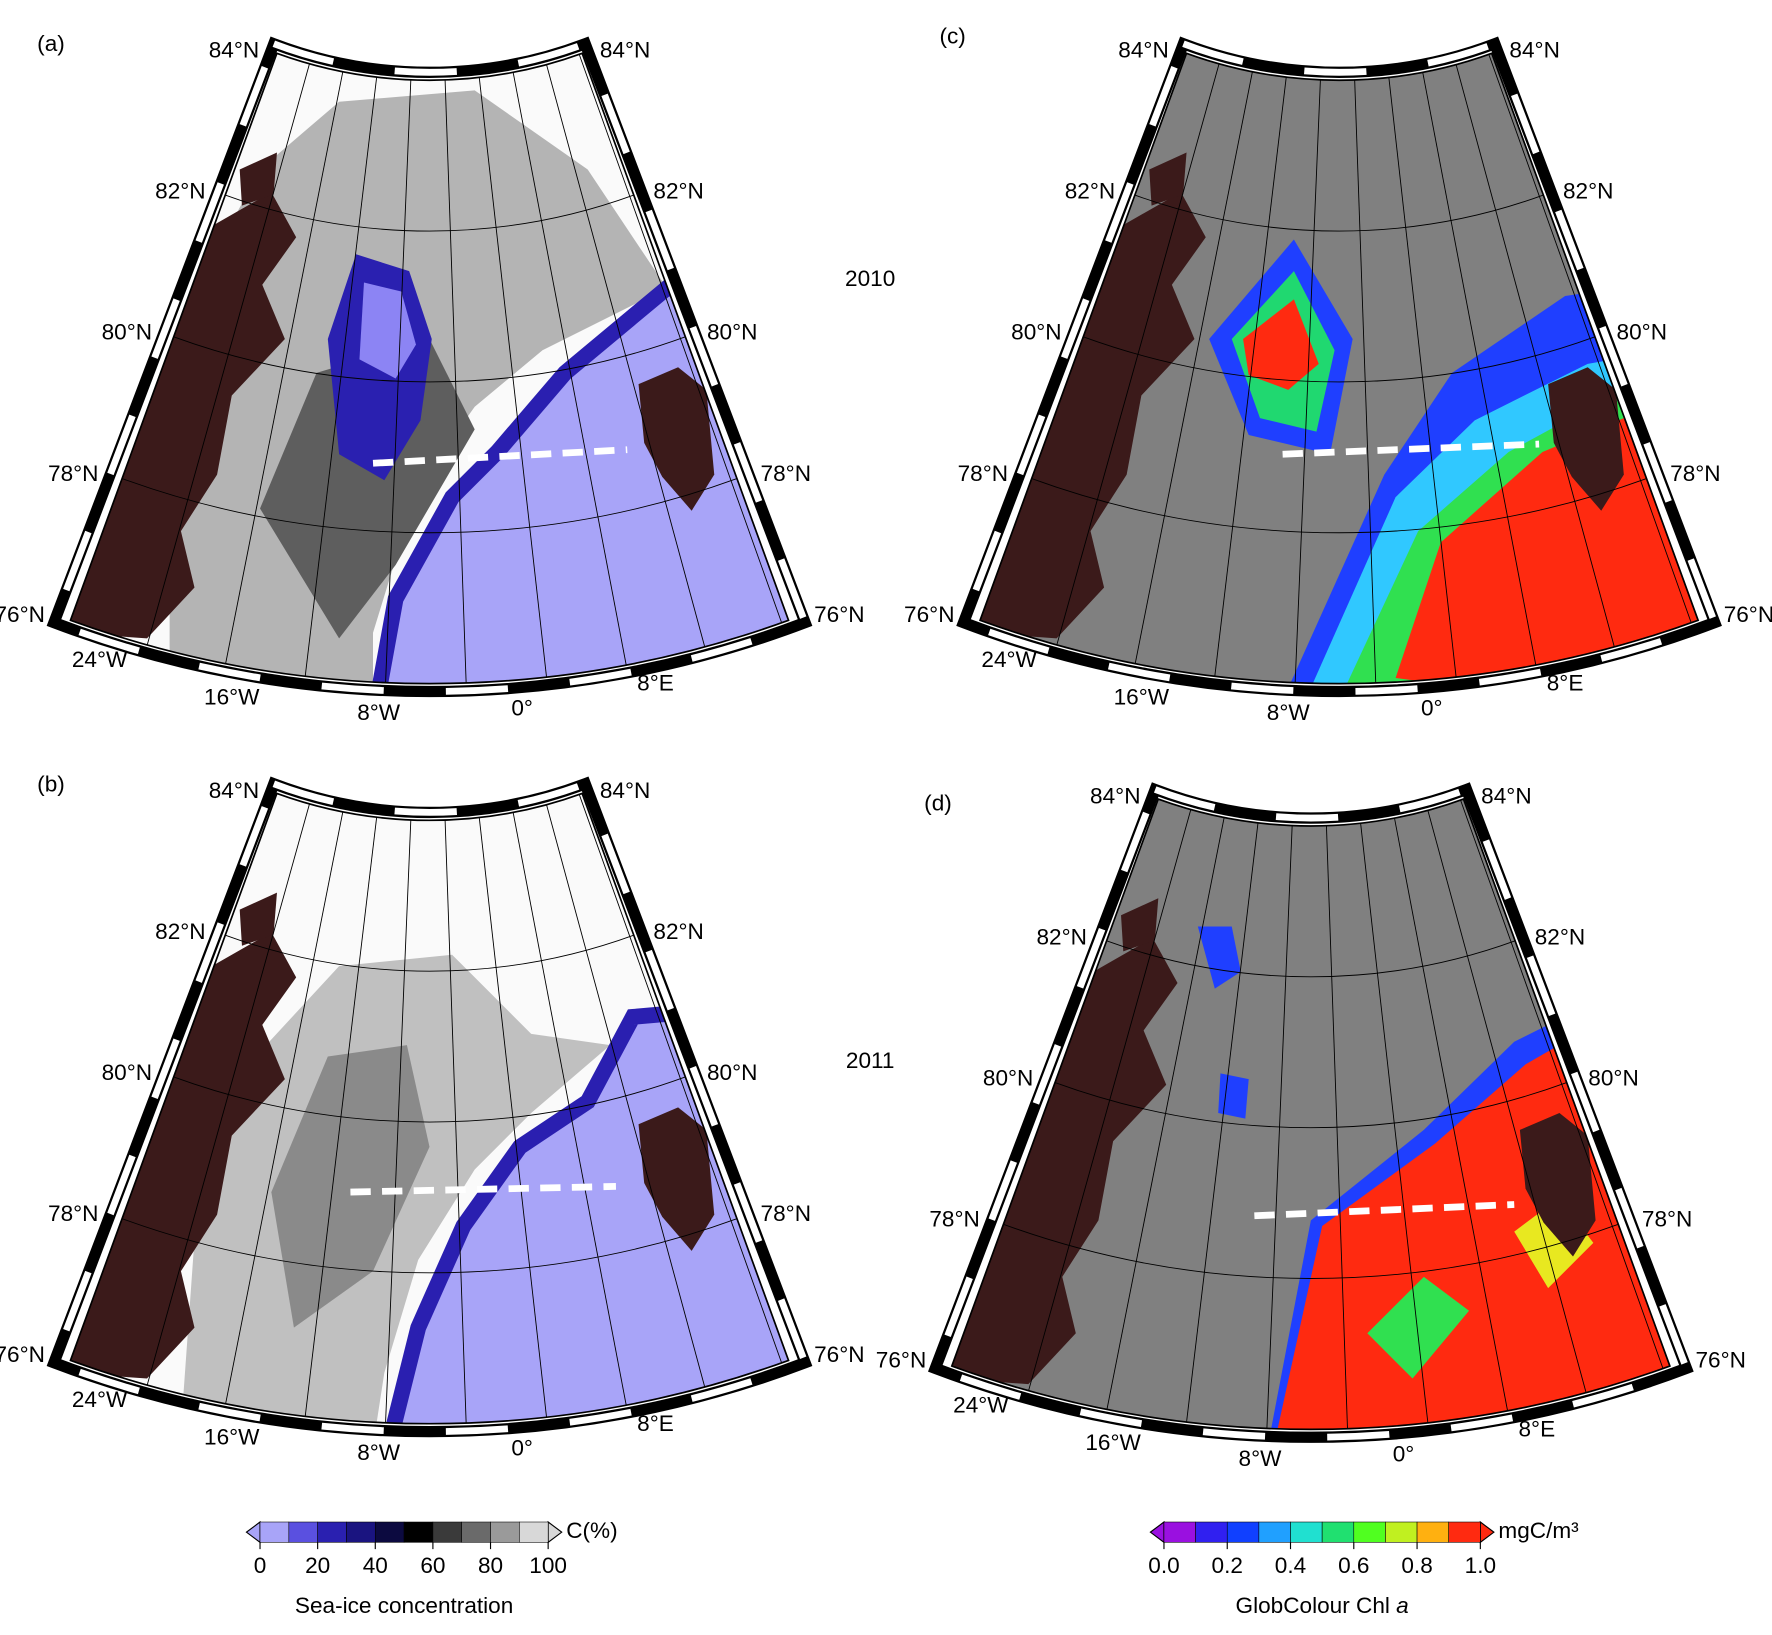  I want to click on cb-tick-label: 40, so click(375, 1565).